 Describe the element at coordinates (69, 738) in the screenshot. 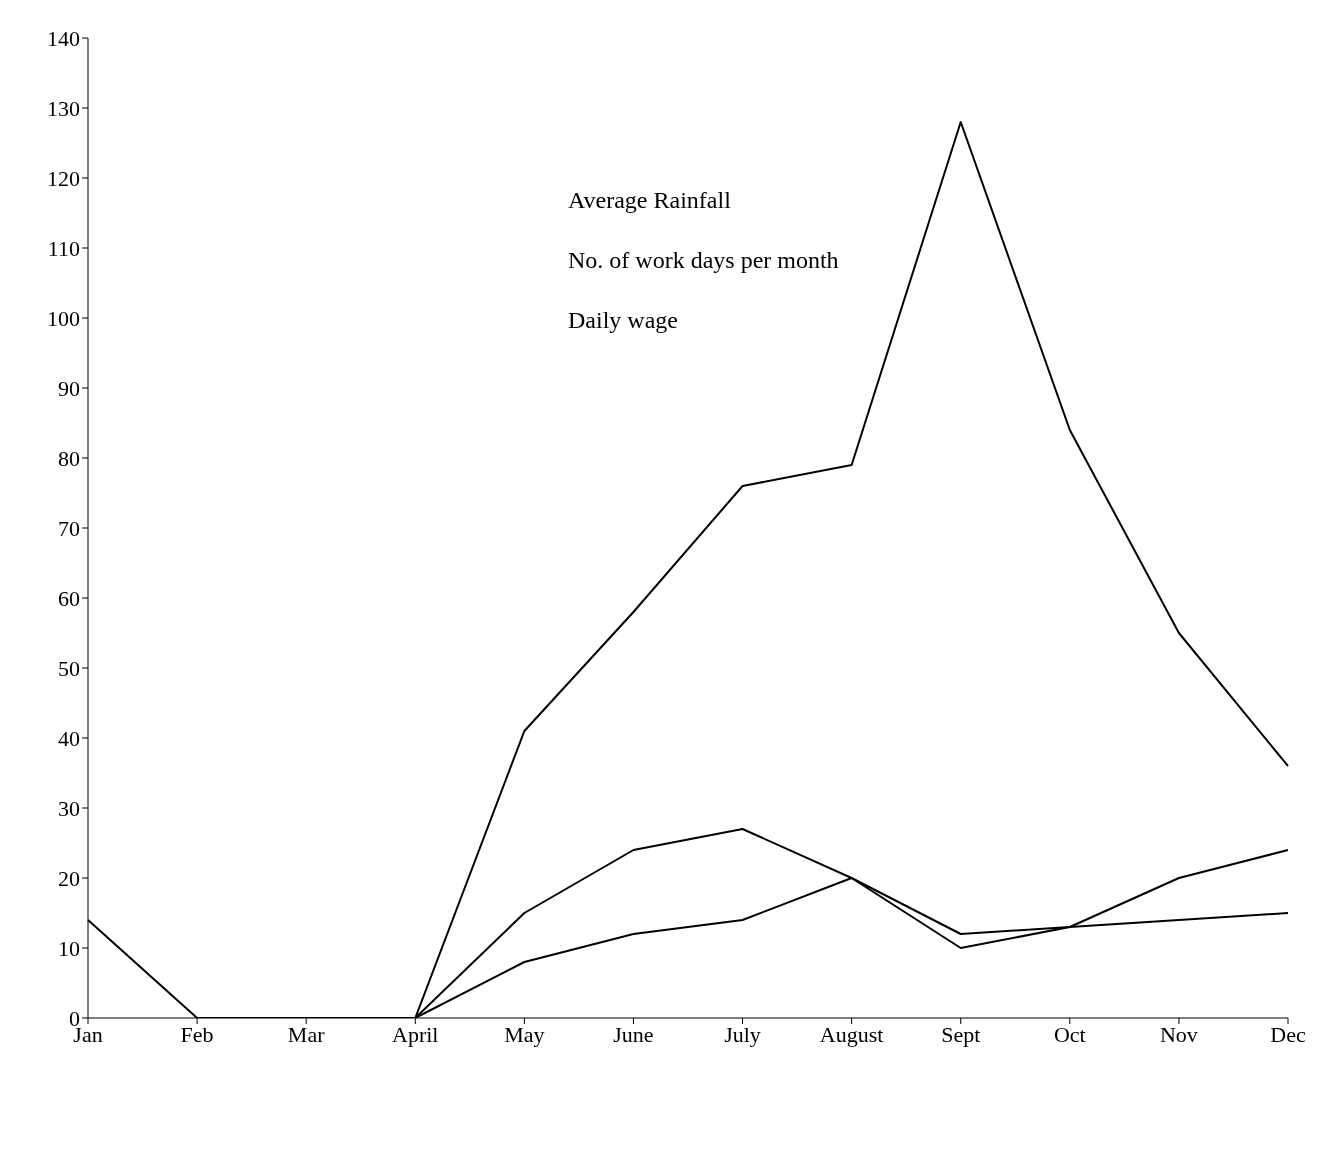

I see `y-tick-label: 40` at that location.